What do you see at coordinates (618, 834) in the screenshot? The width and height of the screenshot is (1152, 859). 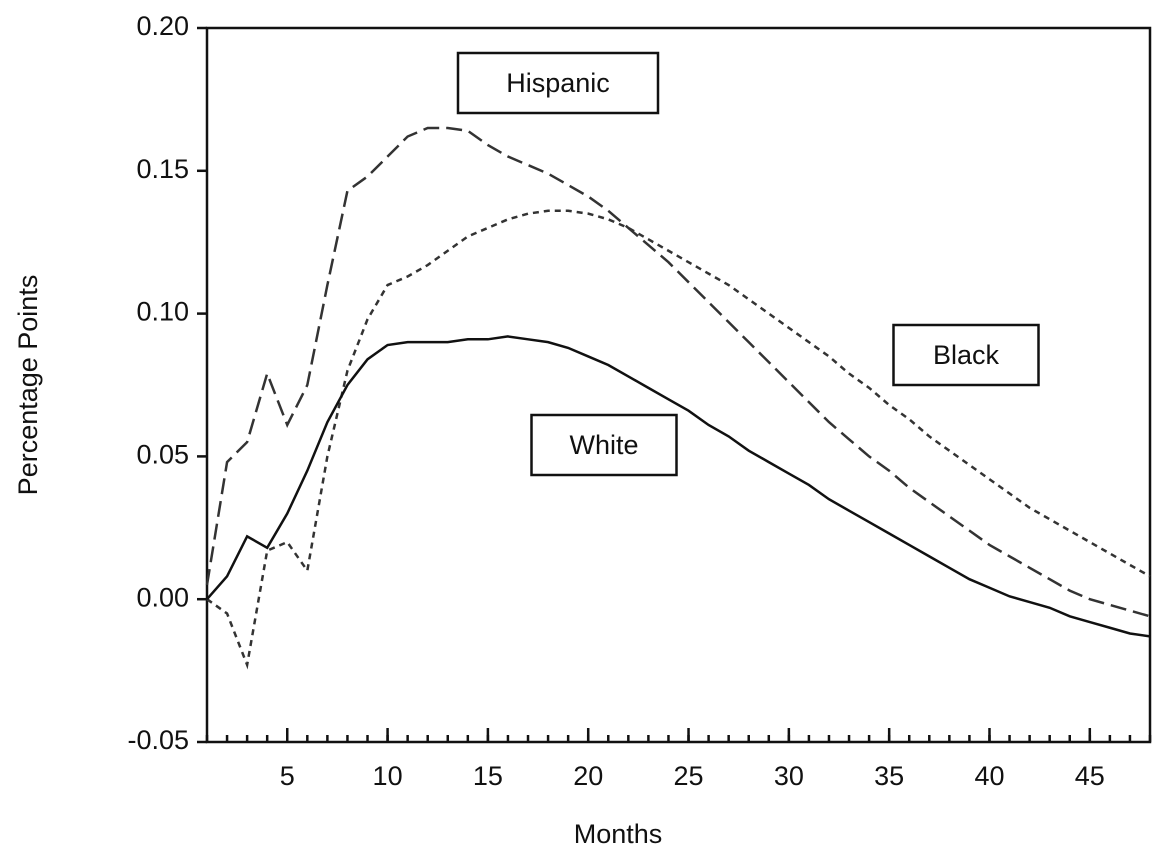 I see `x-axis-label: Months` at bounding box center [618, 834].